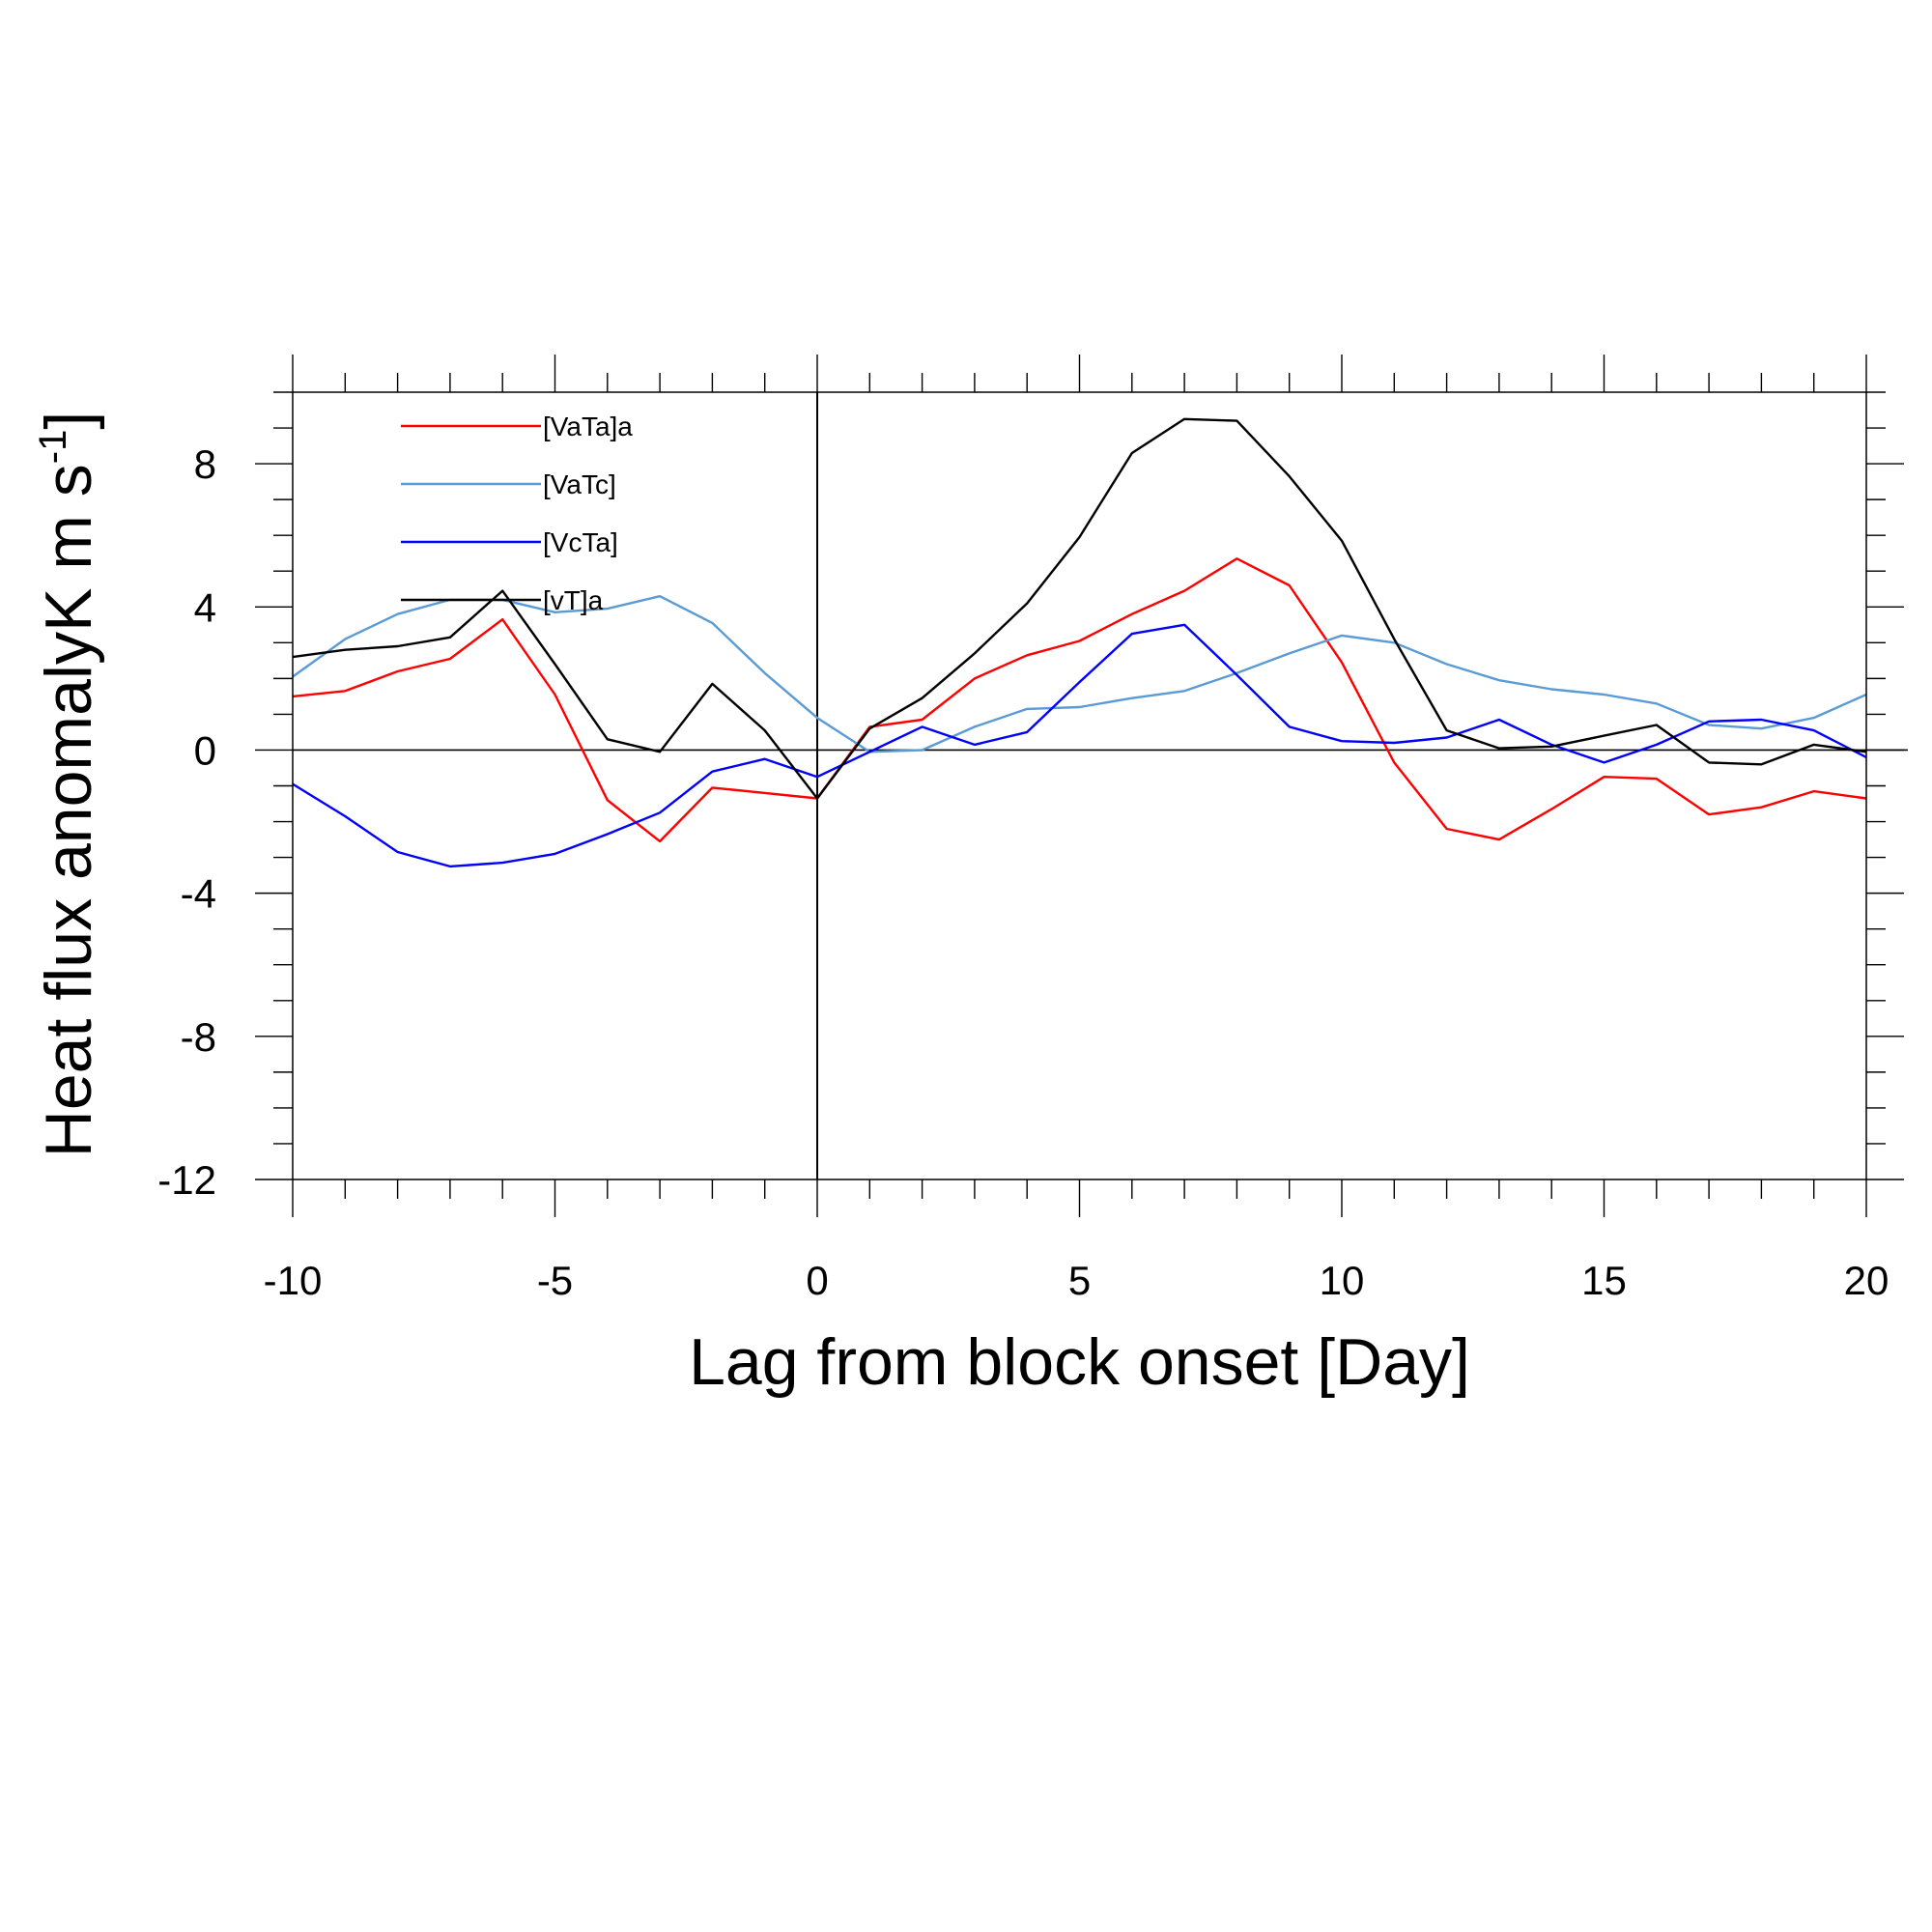 This screenshot has height=1932, width=1932. What do you see at coordinates (68, 810) in the screenshot?
I see `y-axis-title-main: Heat flux anomalyK m s` at bounding box center [68, 810].